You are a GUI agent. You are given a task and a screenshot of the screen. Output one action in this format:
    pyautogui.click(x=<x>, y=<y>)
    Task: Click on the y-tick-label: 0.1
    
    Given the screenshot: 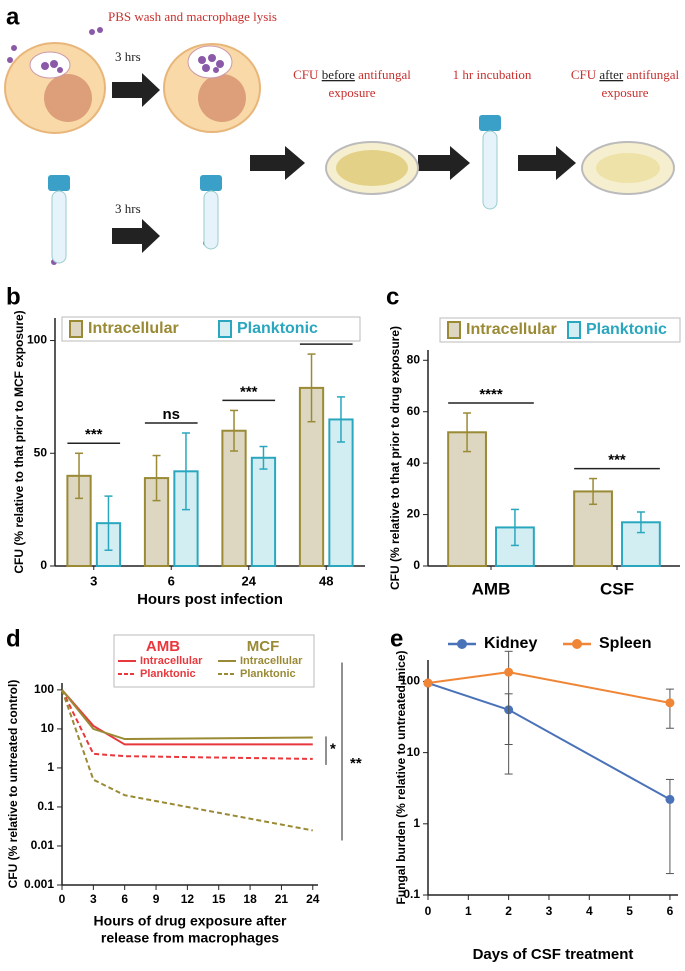 What is the action you would take?
    pyautogui.click(x=411, y=894)
    